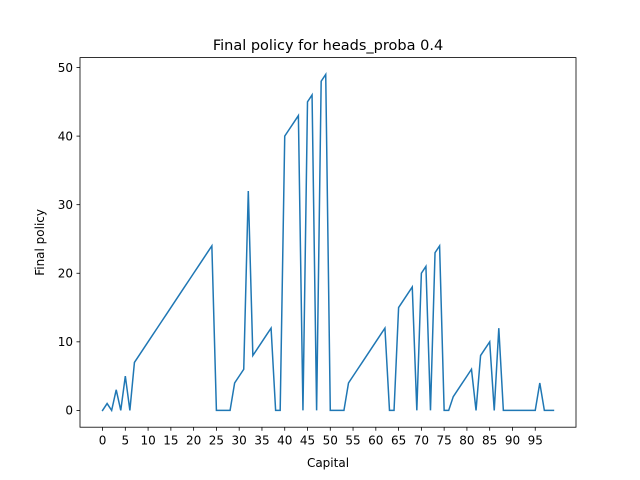  What do you see at coordinates (352, 441) in the screenshot?
I see `x-tick-label: 55` at bounding box center [352, 441].